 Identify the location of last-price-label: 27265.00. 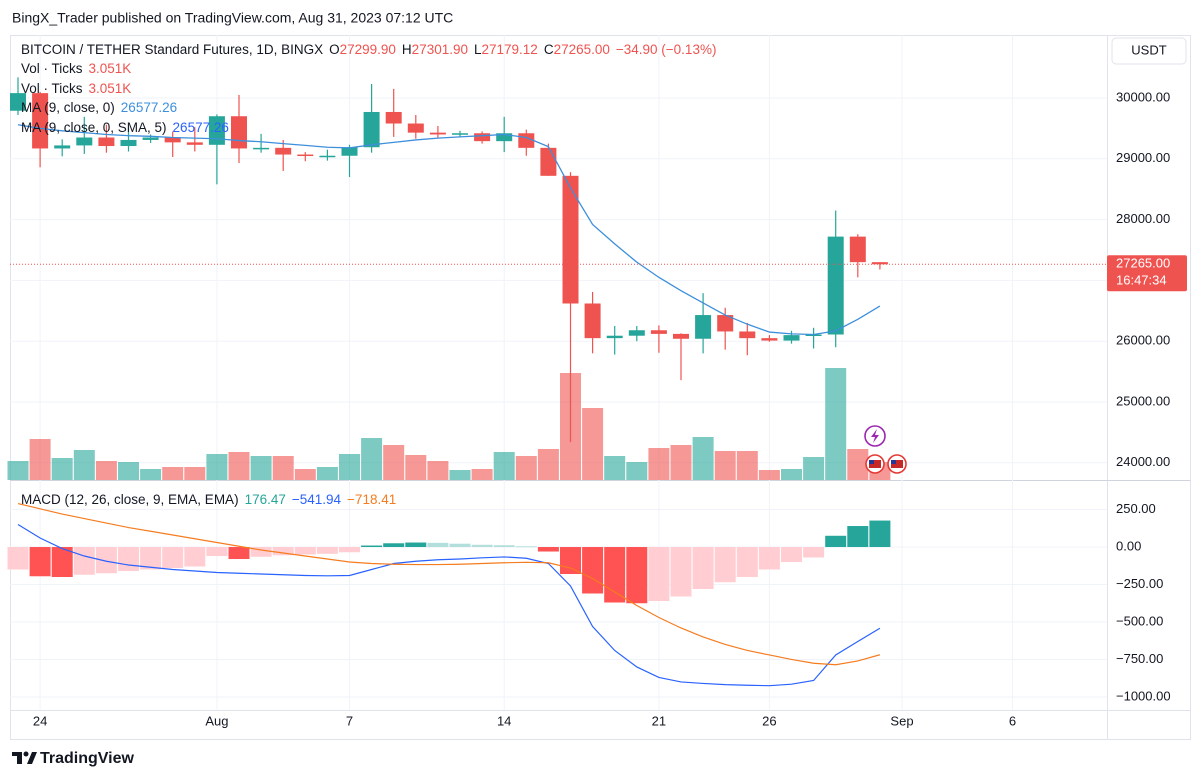
(1143, 263).